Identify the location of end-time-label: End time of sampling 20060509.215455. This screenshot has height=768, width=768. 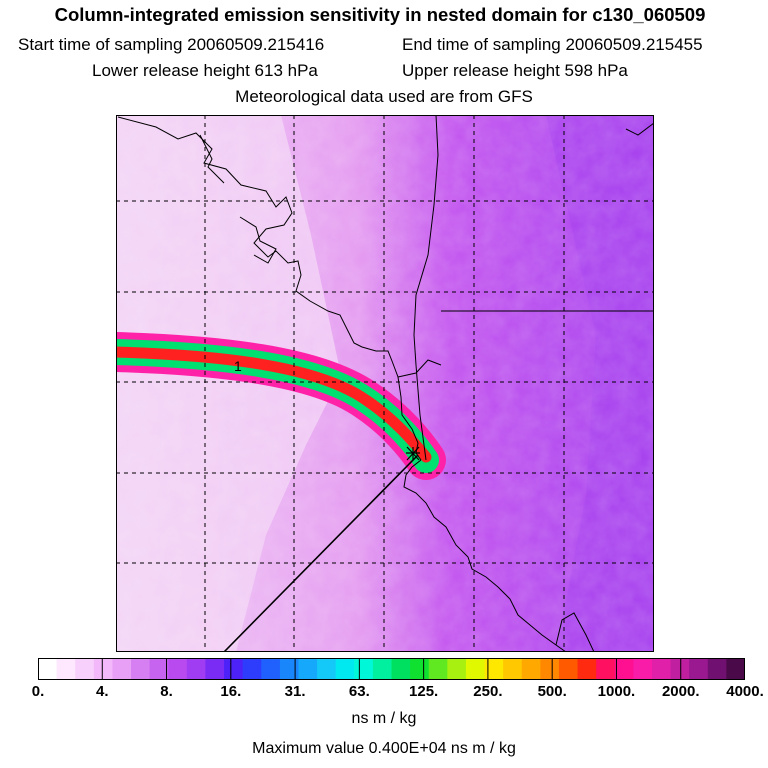
(552, 44).